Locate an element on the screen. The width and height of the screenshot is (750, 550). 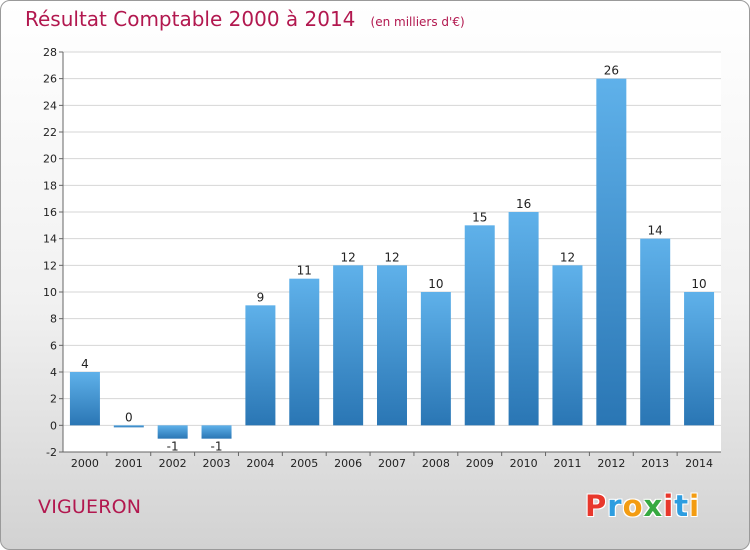
bar-value-label: 0 is located at coordinates (129, 417).